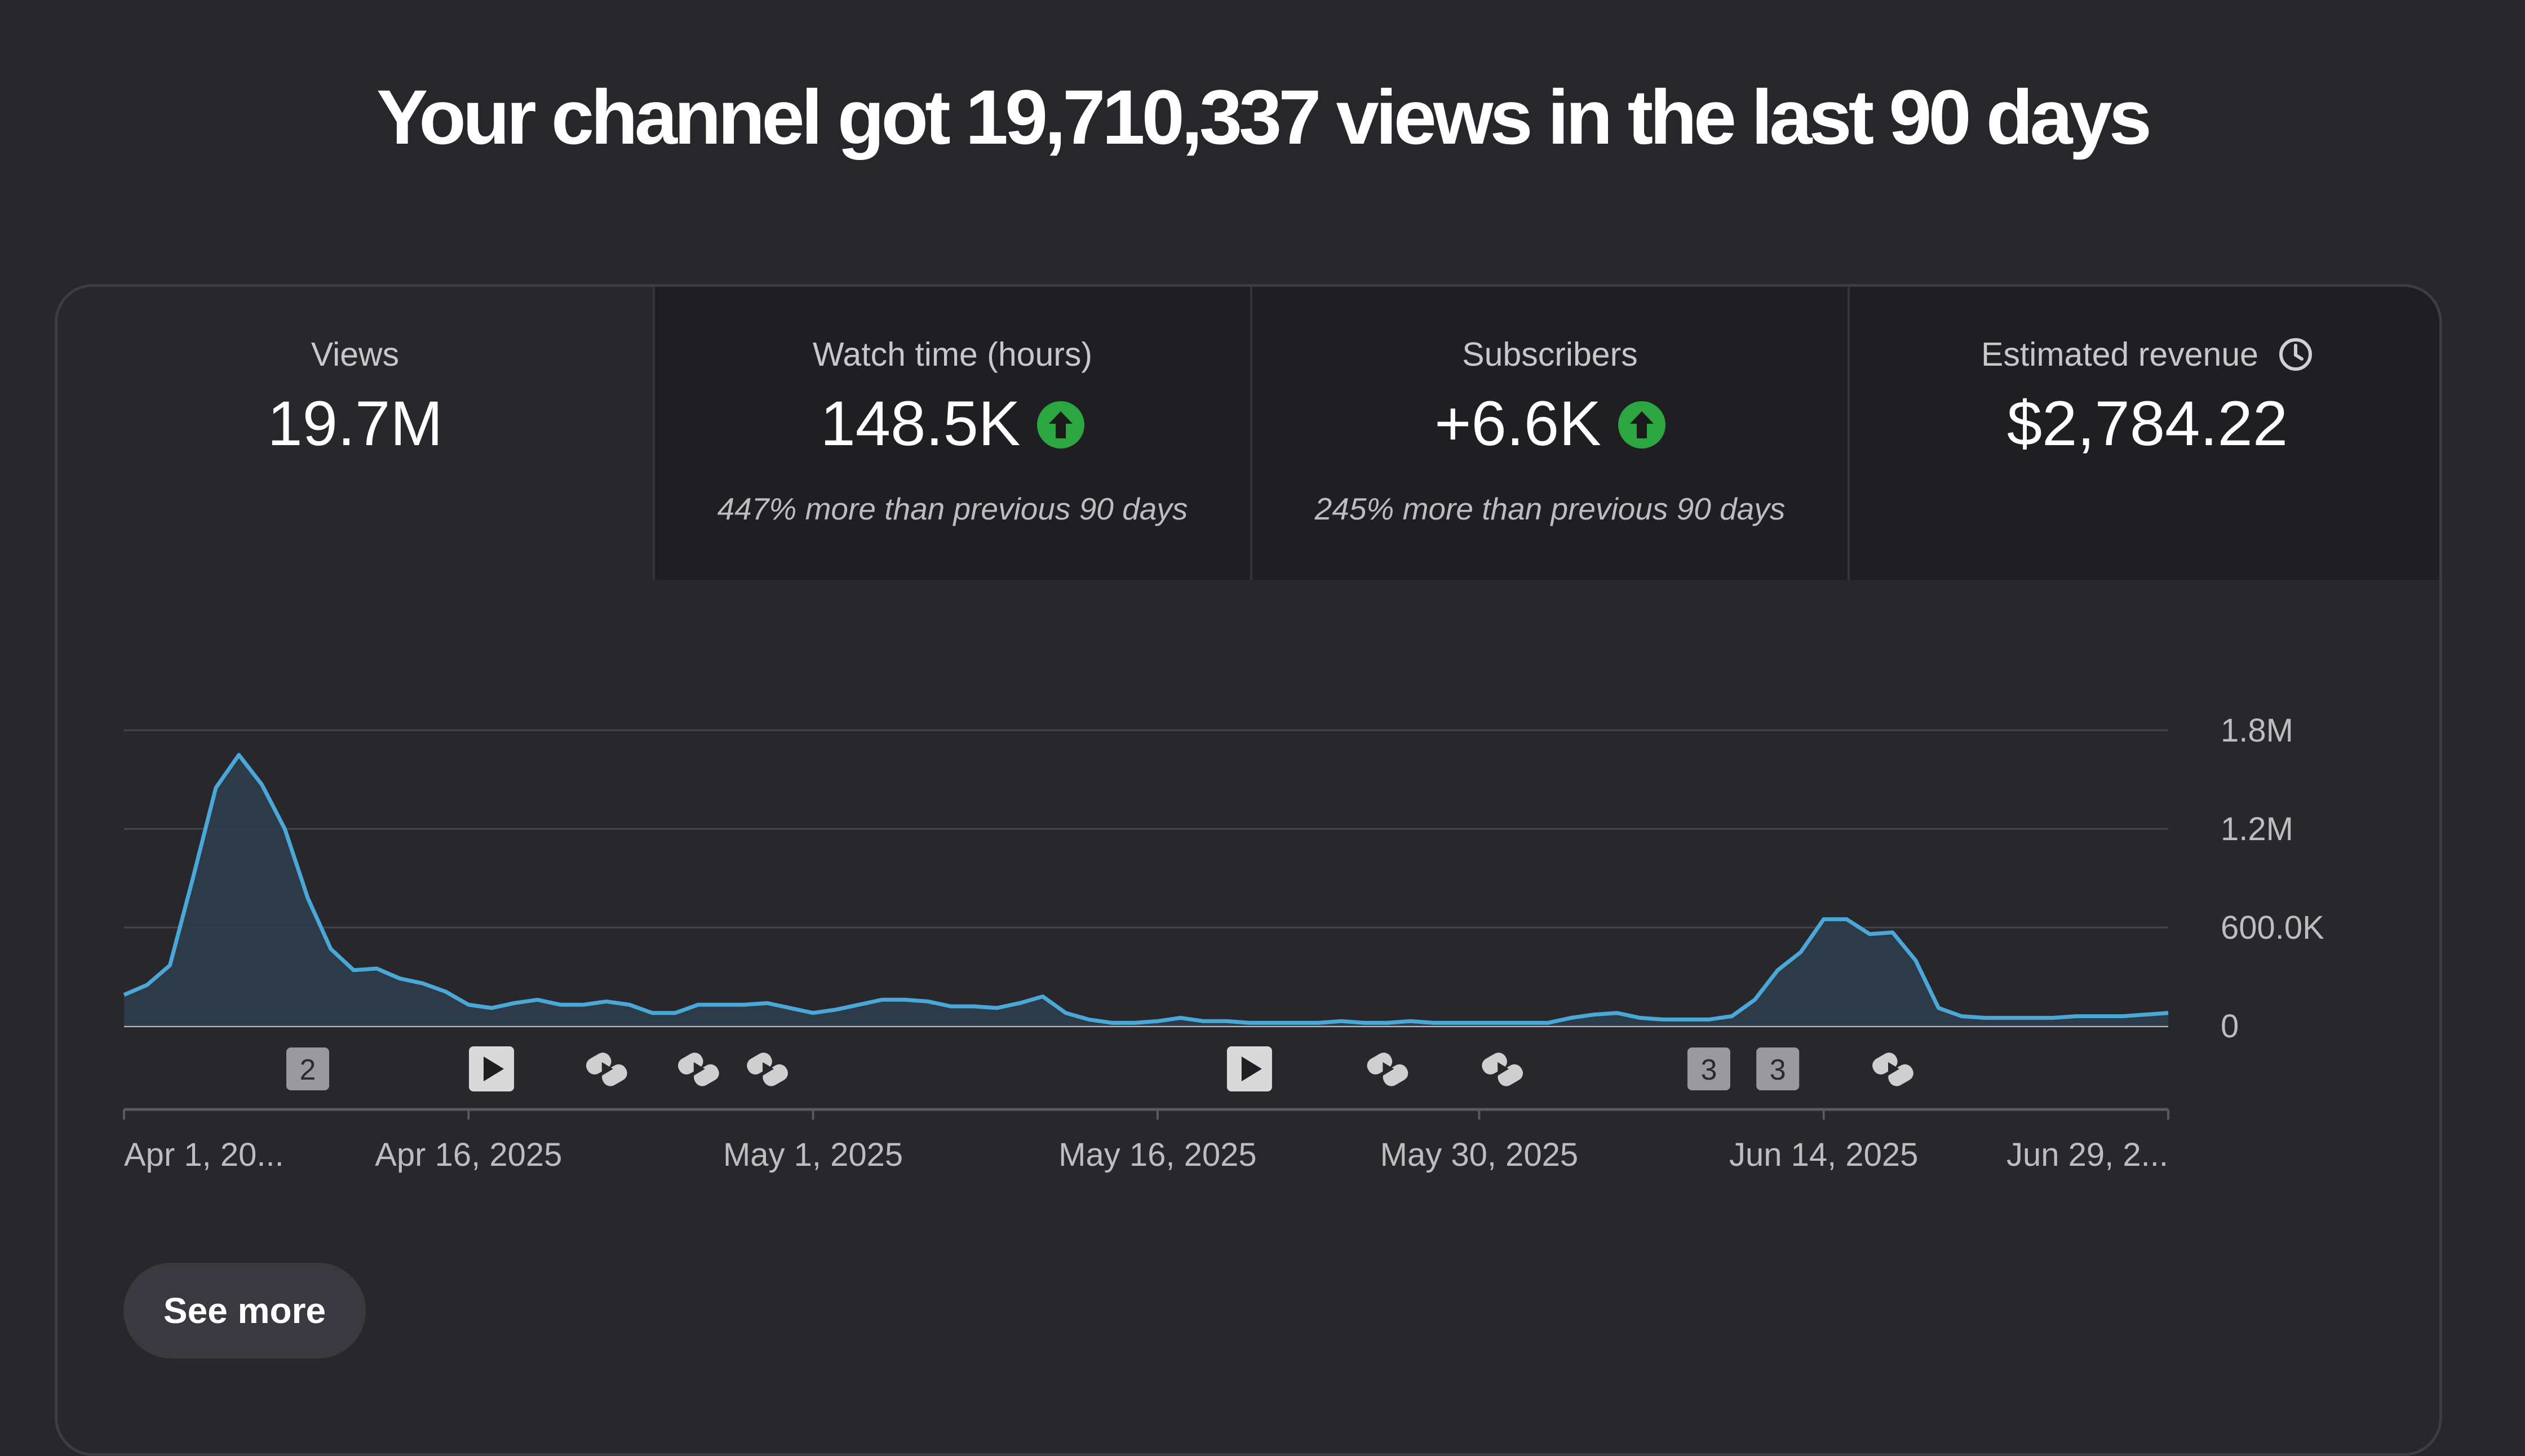 The width and height of the screenshot is (2525, 1456). What do you see at coordinates (813, 1155) in the screenshot?
I see `x-tick-label: May 1, 2025` at bounding box center [813, 1155].